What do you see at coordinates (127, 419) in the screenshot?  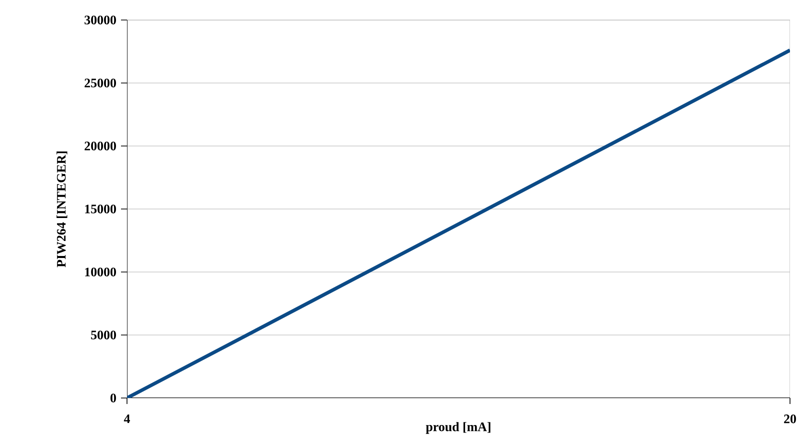 I see `x-tick-label: 4` at bounding box center [127, 419].